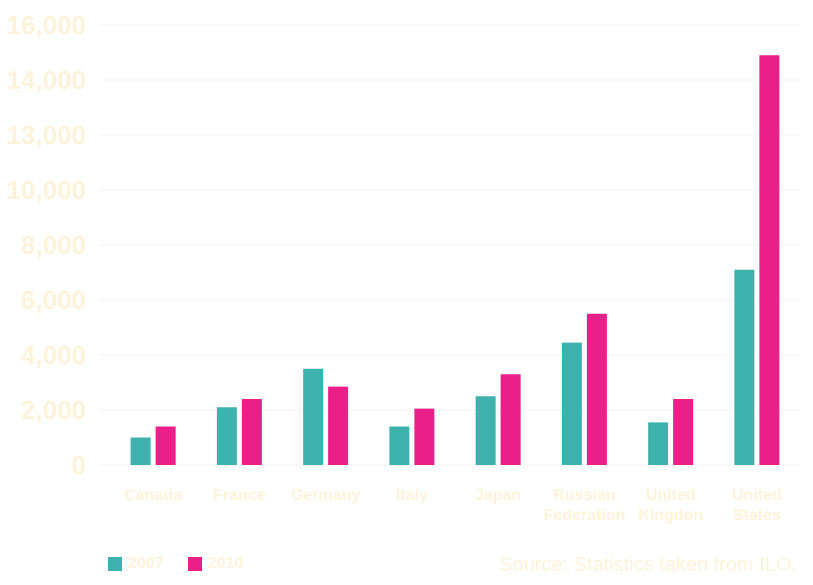 This screenshot has width=813, height=585. What do you see at coordinates (53, 410) in the screenshot?
I see `y-tick-label: 2,000` at bounding box center [53, 410].